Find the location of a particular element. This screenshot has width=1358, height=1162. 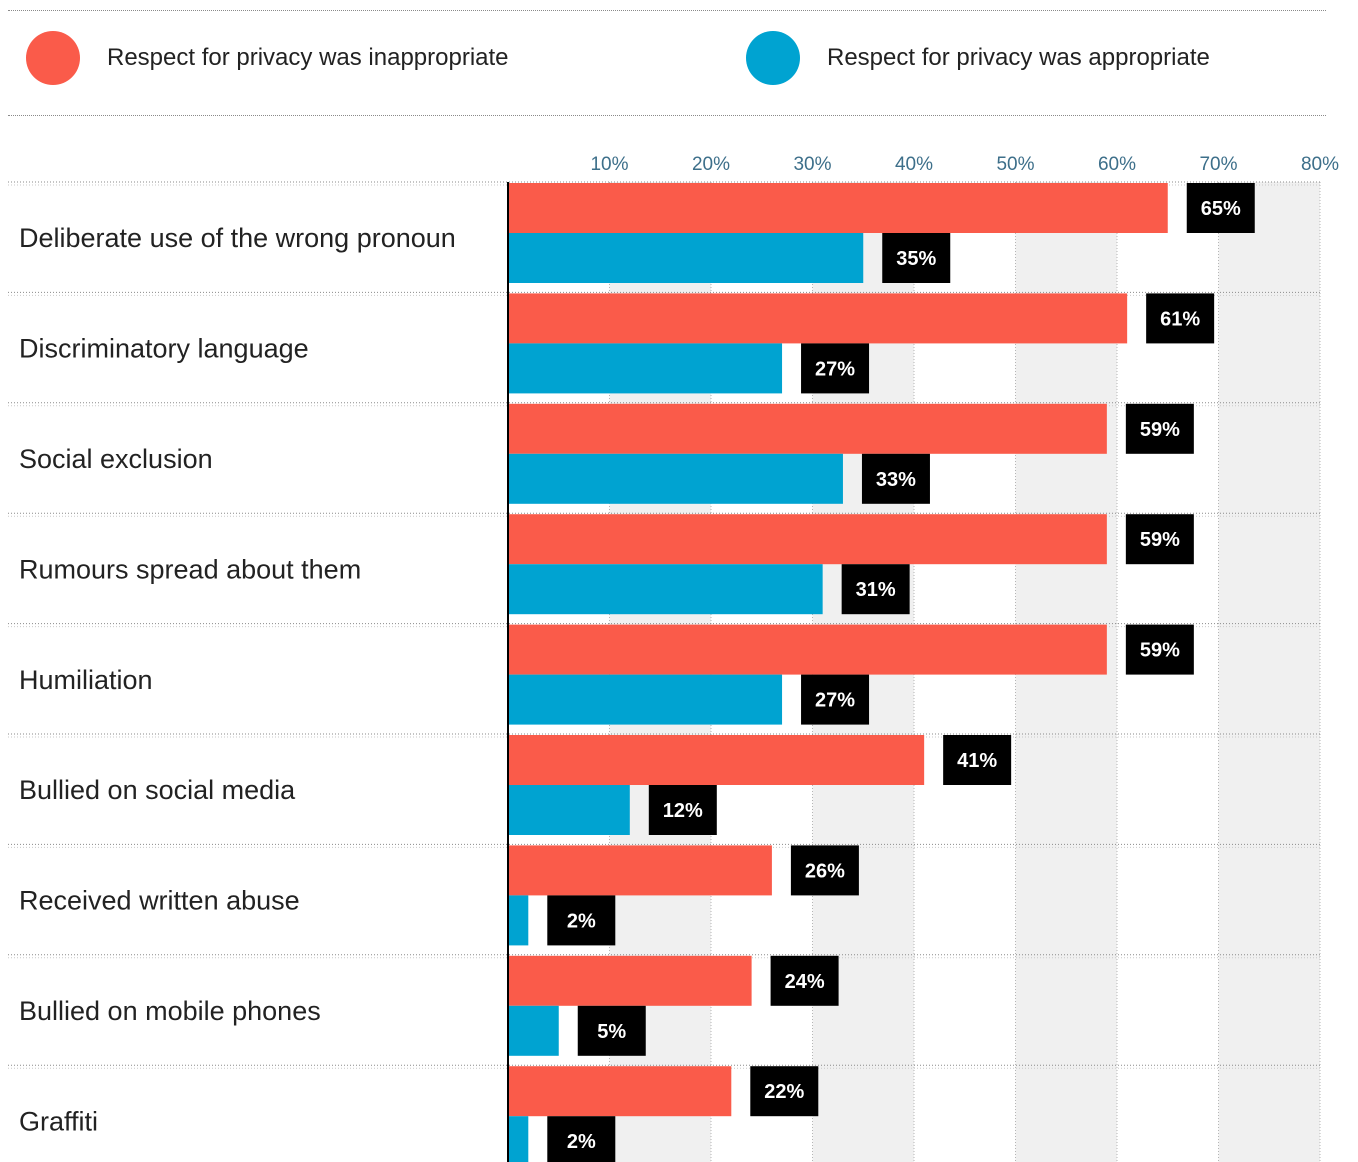

legend-top-divider is located at coordinates (667, 10).